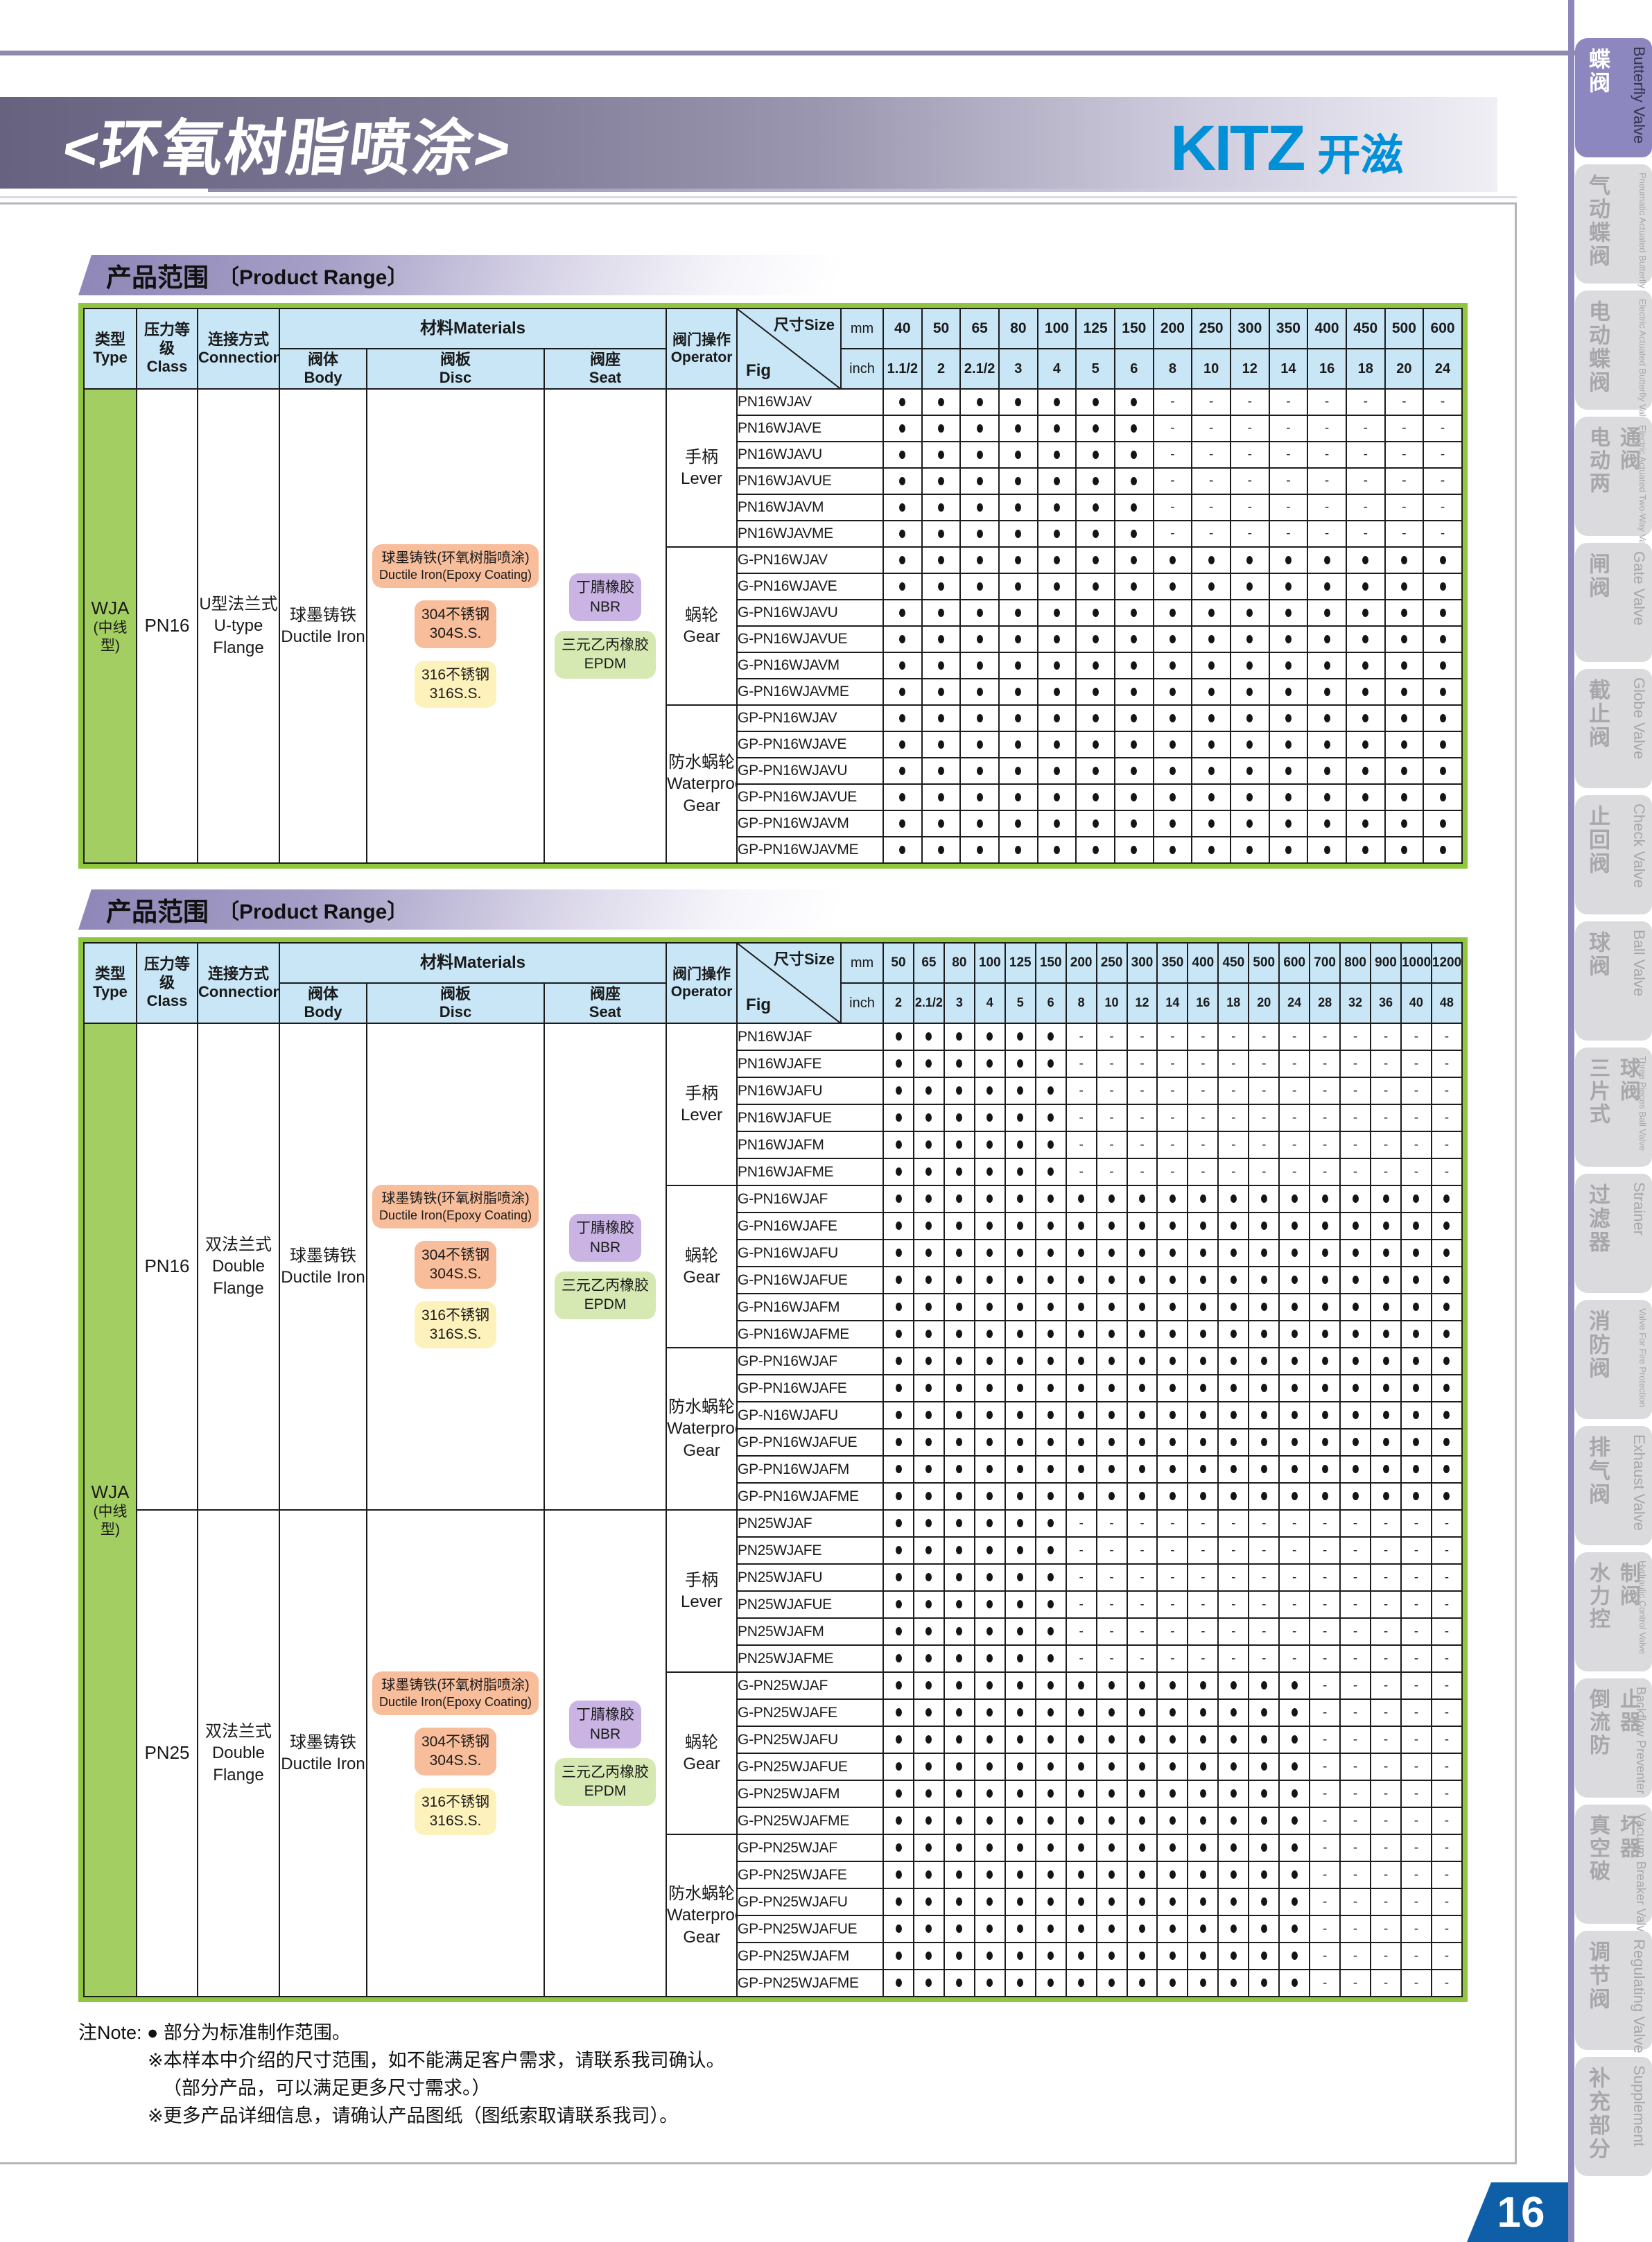 The height and width of the screenshot is (2242, 1652). What do you see at coordinates (605, 1267) in the screenshot?
I see `seat-material-cell: 丁腈橡胶 NBR 三元乙丙橡胶 EPDM` at bounding box center [605, 1267].